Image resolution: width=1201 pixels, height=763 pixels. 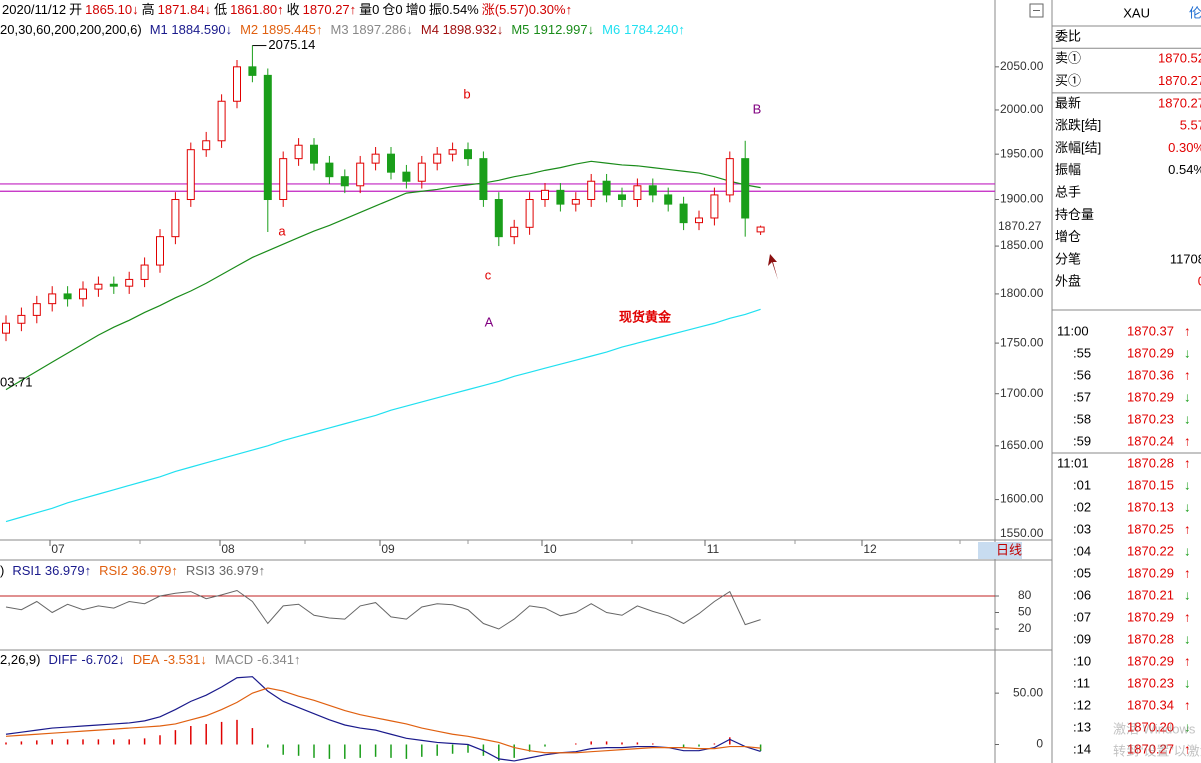 What do you see at coordinates (1068, 169) in the screenshot?
I see `quote-label: 振幅` at bounding box center [1068, 169].